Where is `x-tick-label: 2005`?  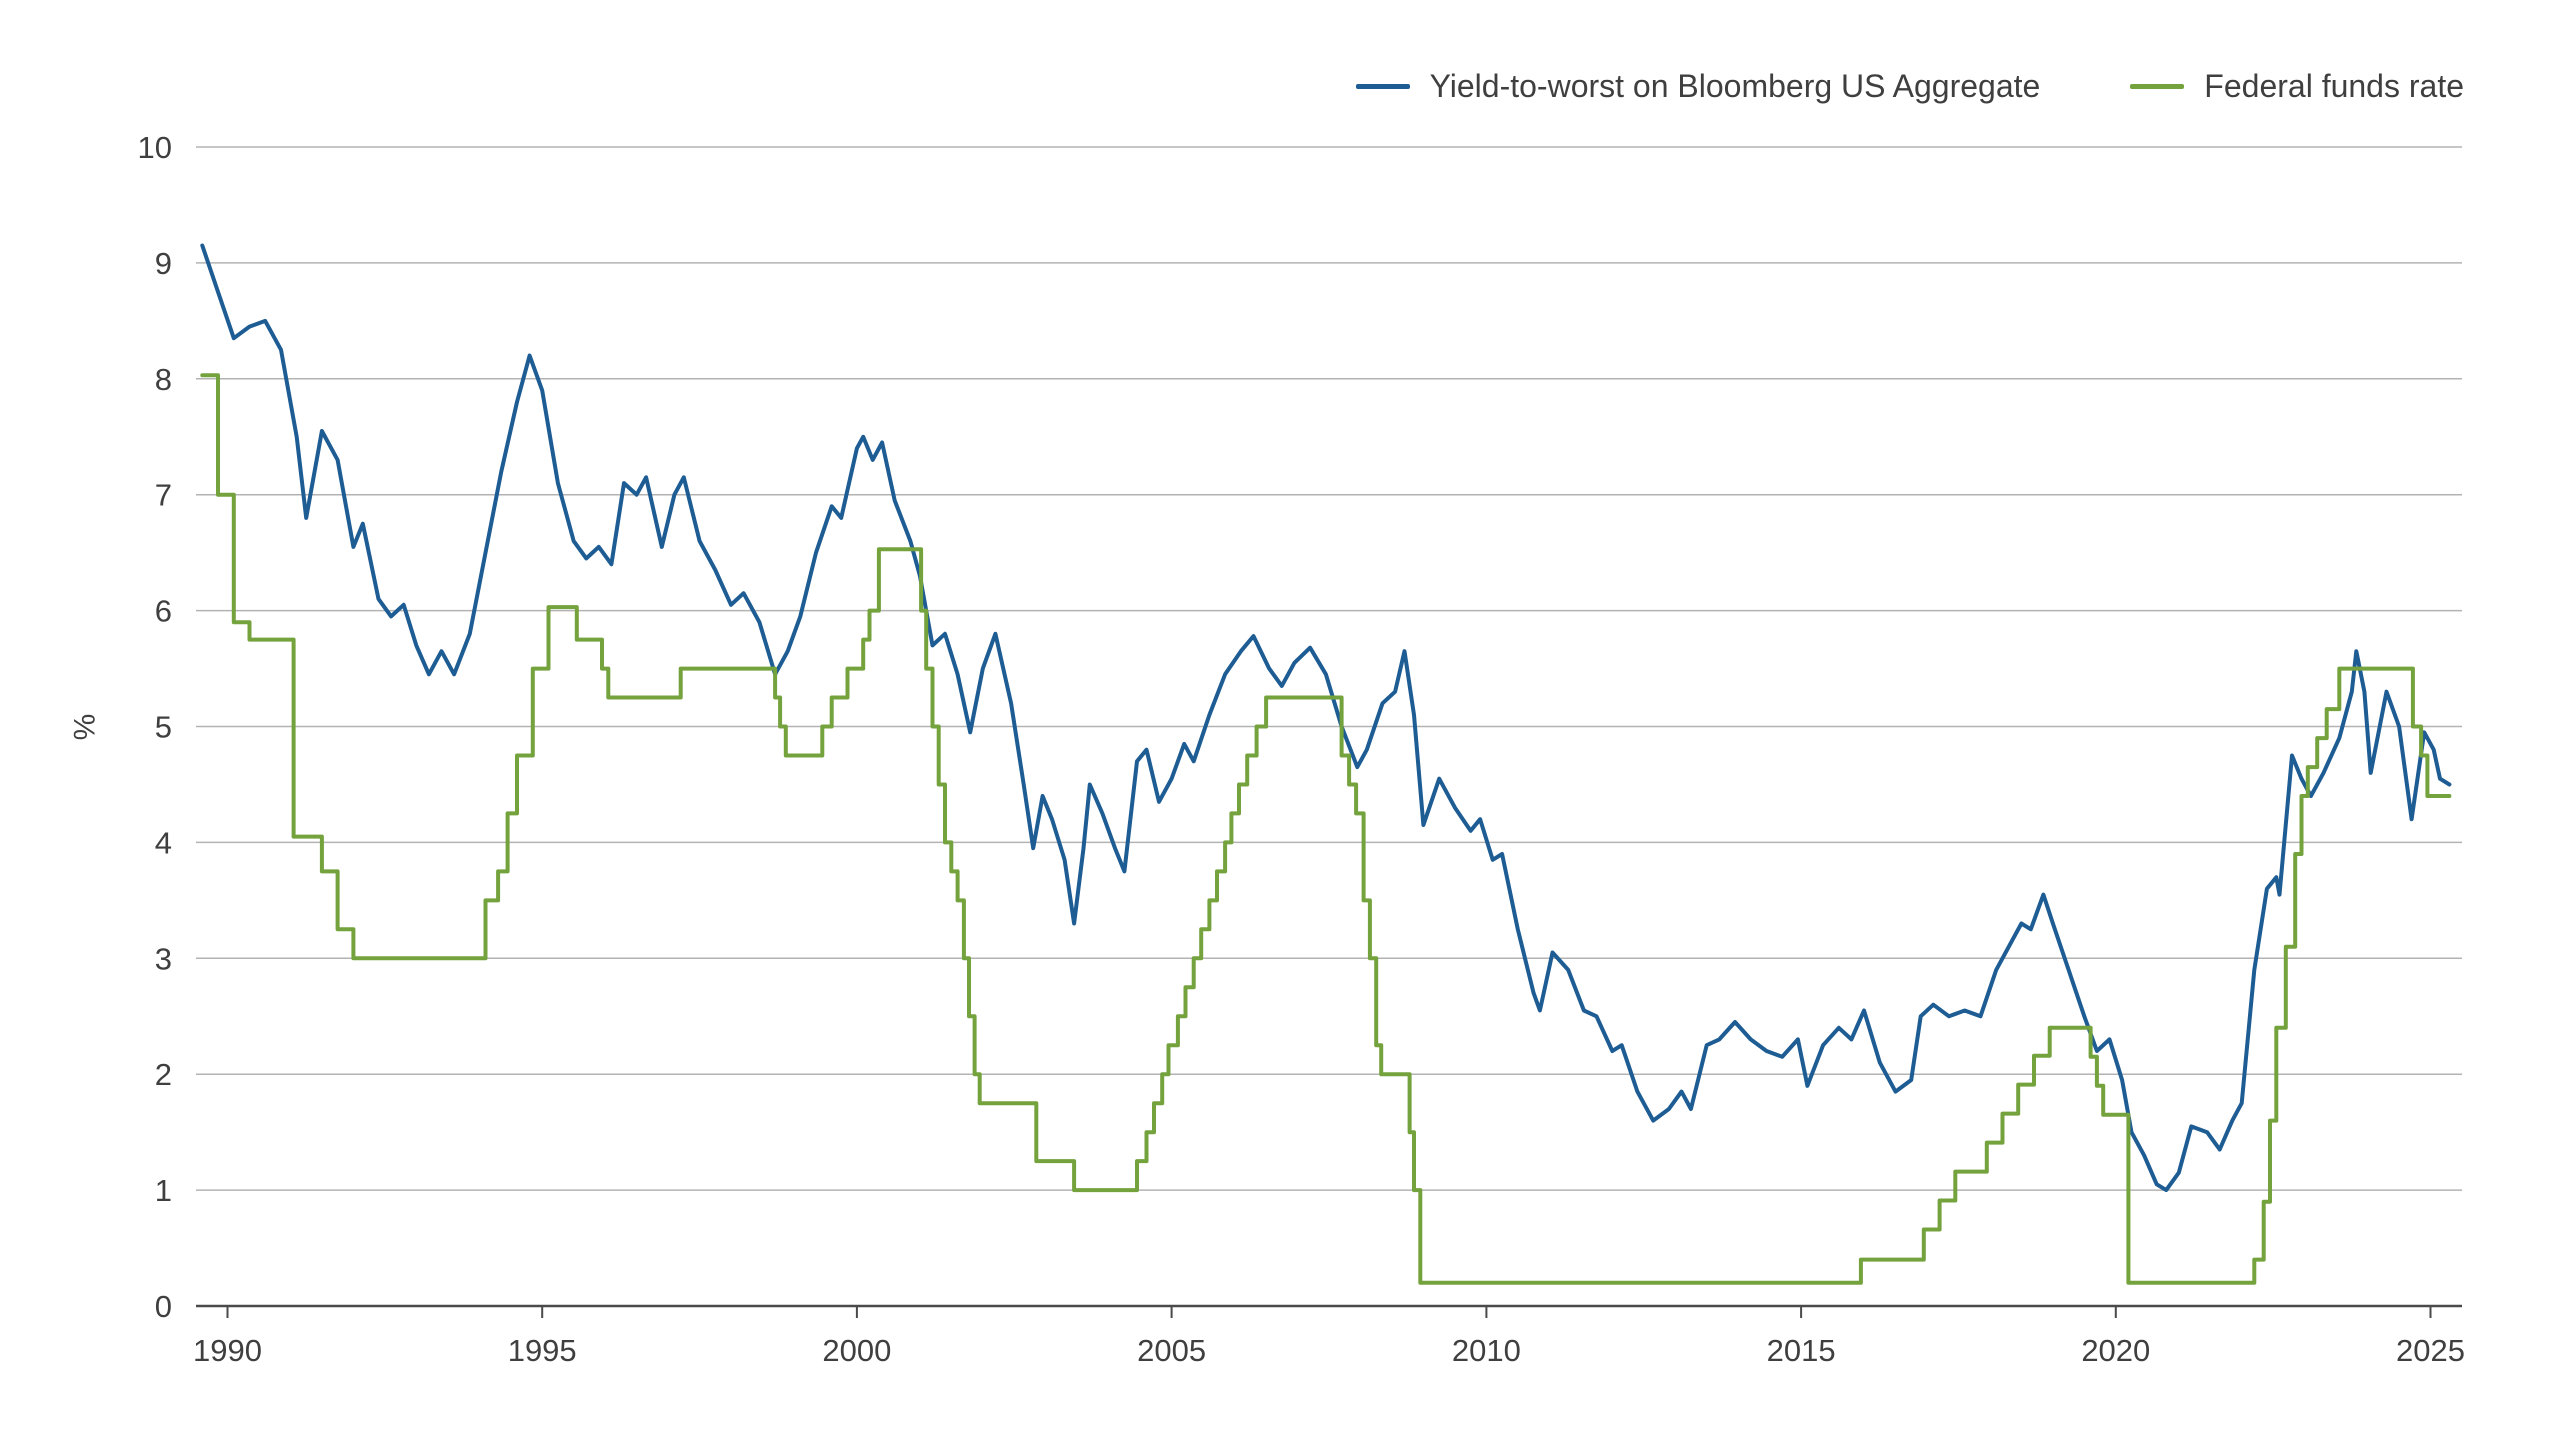 x-tick-label: 2005 is located at coordinates (1171, 1350).